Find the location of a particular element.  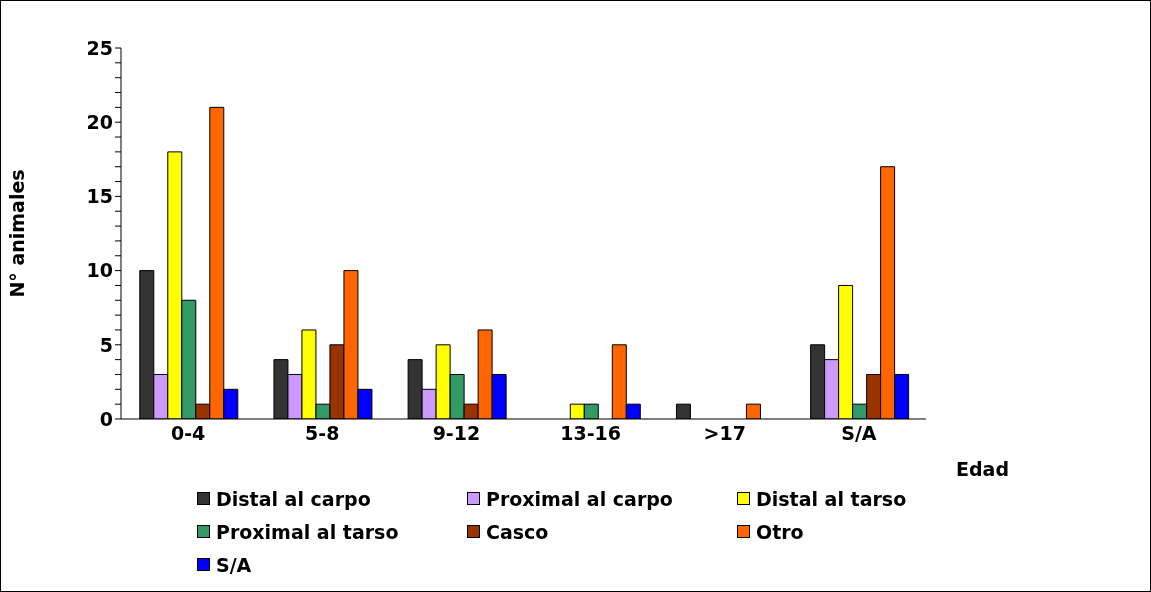

legend-label: Otro is located at coordinates (780, 531).